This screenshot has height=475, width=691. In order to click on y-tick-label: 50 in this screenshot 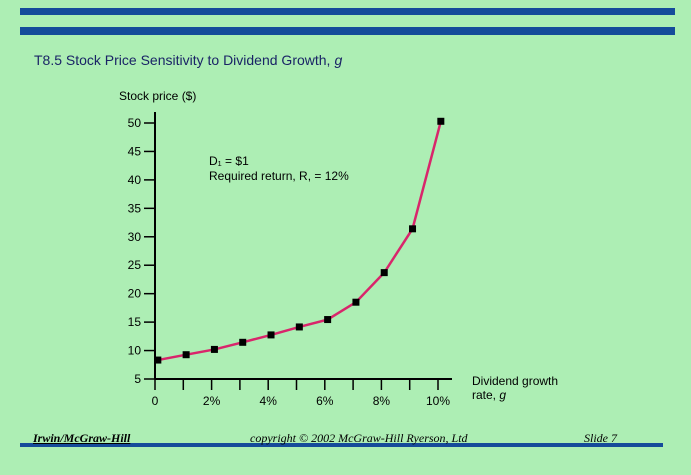, I will do `click(135, 123)`.